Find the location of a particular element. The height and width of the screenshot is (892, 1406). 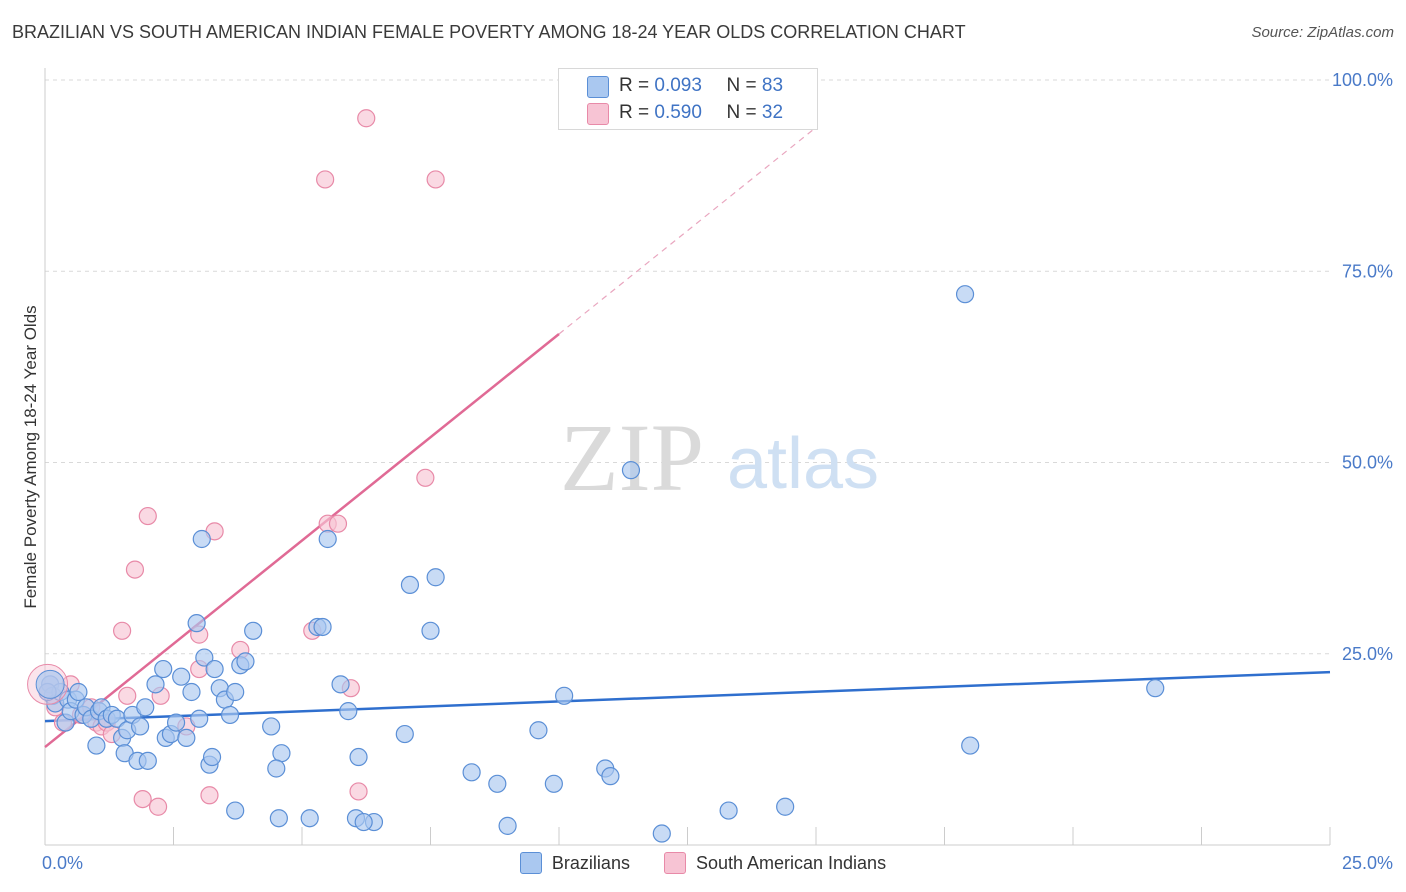

x-tick-label: 25.0% is located at coordinates (1367, 863).